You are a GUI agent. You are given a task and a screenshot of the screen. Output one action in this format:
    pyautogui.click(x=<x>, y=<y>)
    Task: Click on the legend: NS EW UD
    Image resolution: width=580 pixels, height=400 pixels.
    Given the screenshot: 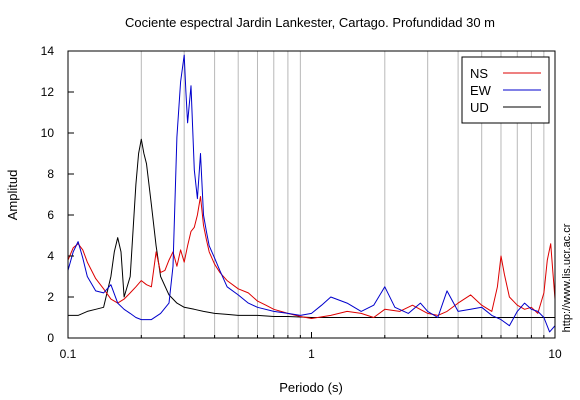 What is the action you would take?
    pyautogui.click(x=505, y=90)
    